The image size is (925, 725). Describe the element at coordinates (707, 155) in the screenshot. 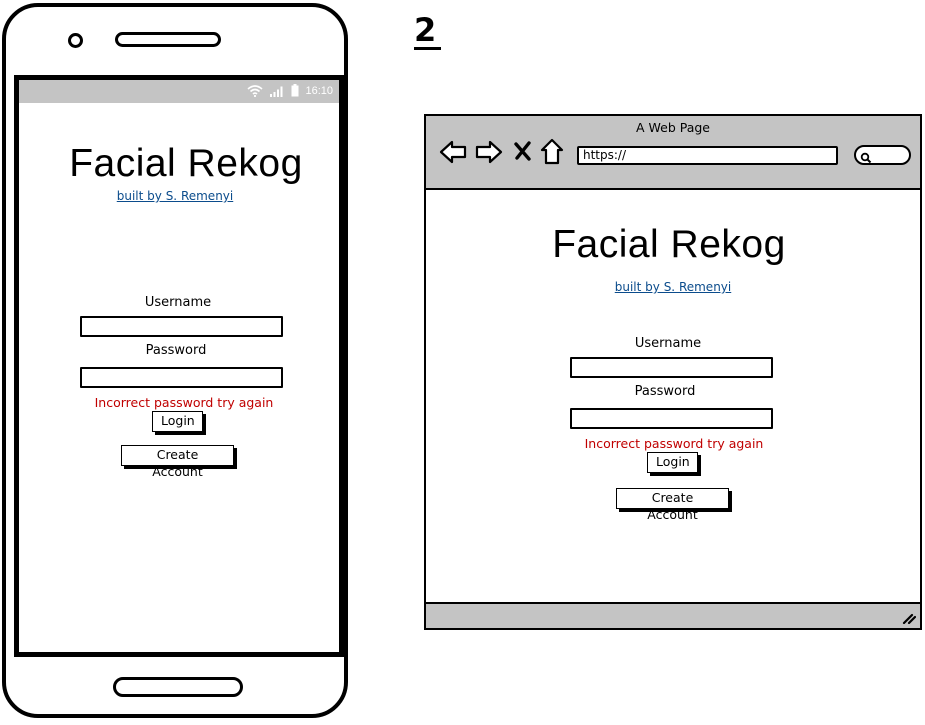

I see `url-bar: https://` at that location.